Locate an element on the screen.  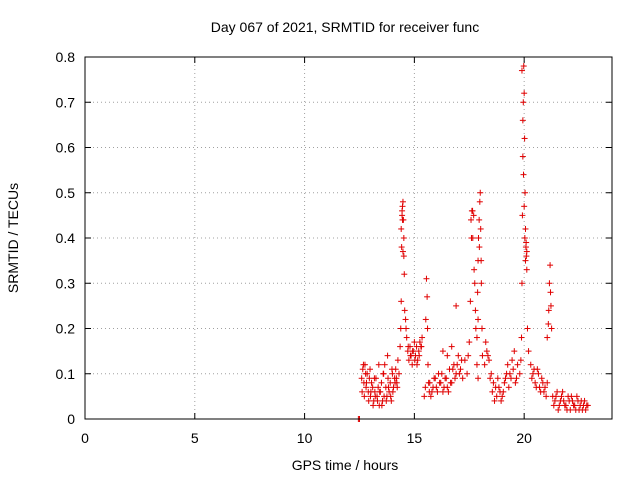
y-tick-labels: 0 0.1 0.2 0.3 0.4 0.5 0.6 0.7 0.8 is located at coordinates (66, 238).